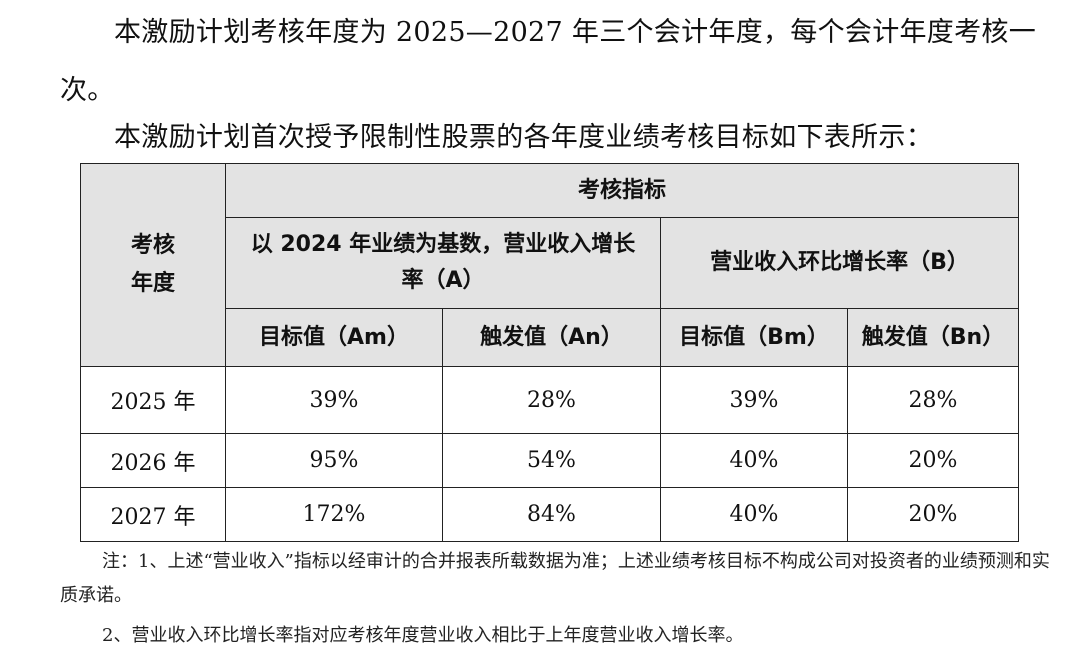 The height and width of the screenshot is (655, 1080). What do you see at coordinates (334, 460) in the screenshot?
I see `cell-am: 95%` at bounding box center [334, 460].